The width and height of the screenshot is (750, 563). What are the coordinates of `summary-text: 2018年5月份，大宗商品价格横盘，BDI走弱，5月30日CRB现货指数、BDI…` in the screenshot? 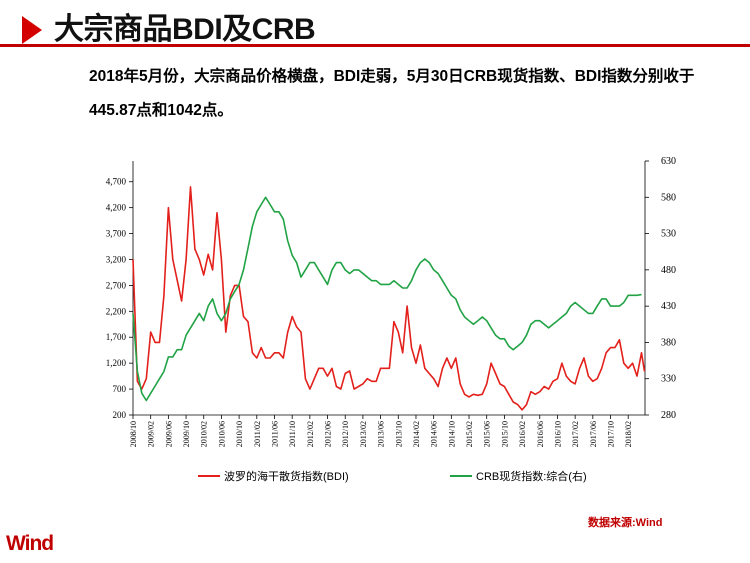 It's located at (392, 93).